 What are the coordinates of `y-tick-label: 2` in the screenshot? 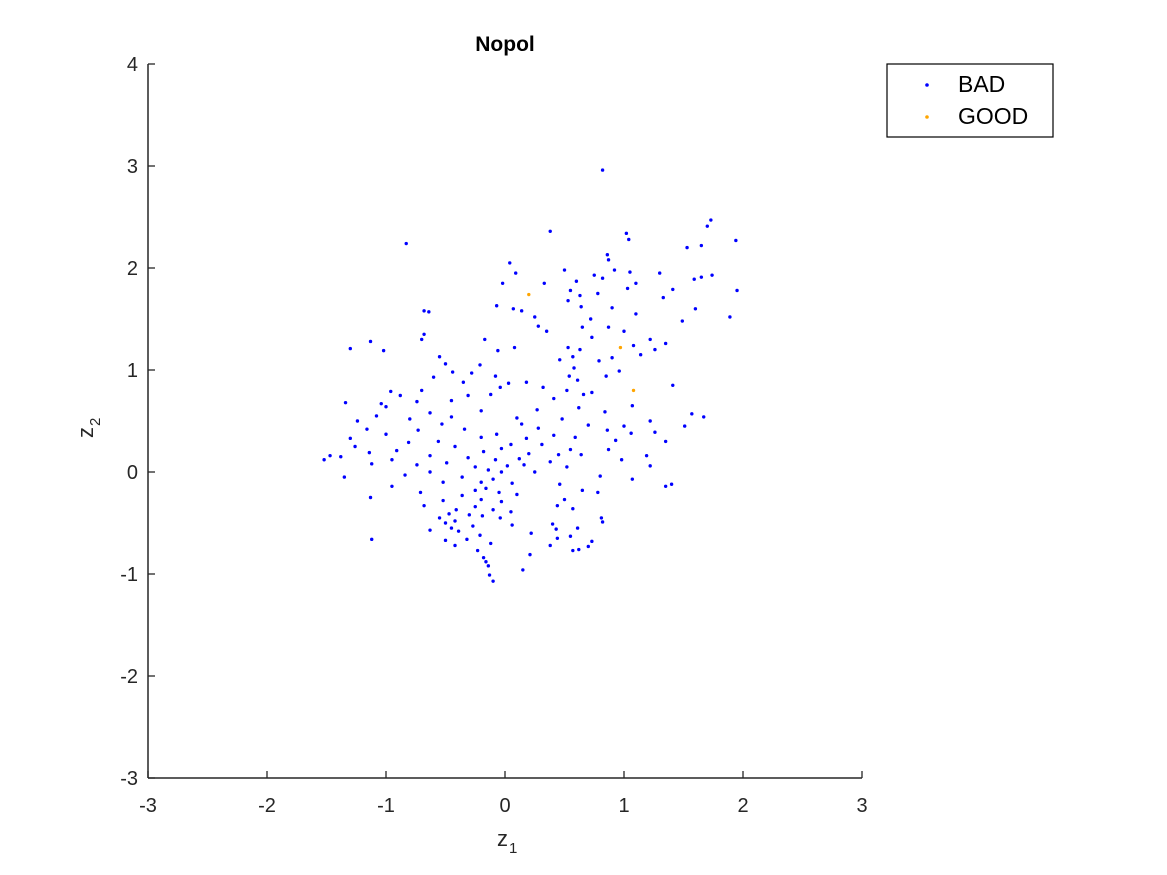 It's located at (132, 269).